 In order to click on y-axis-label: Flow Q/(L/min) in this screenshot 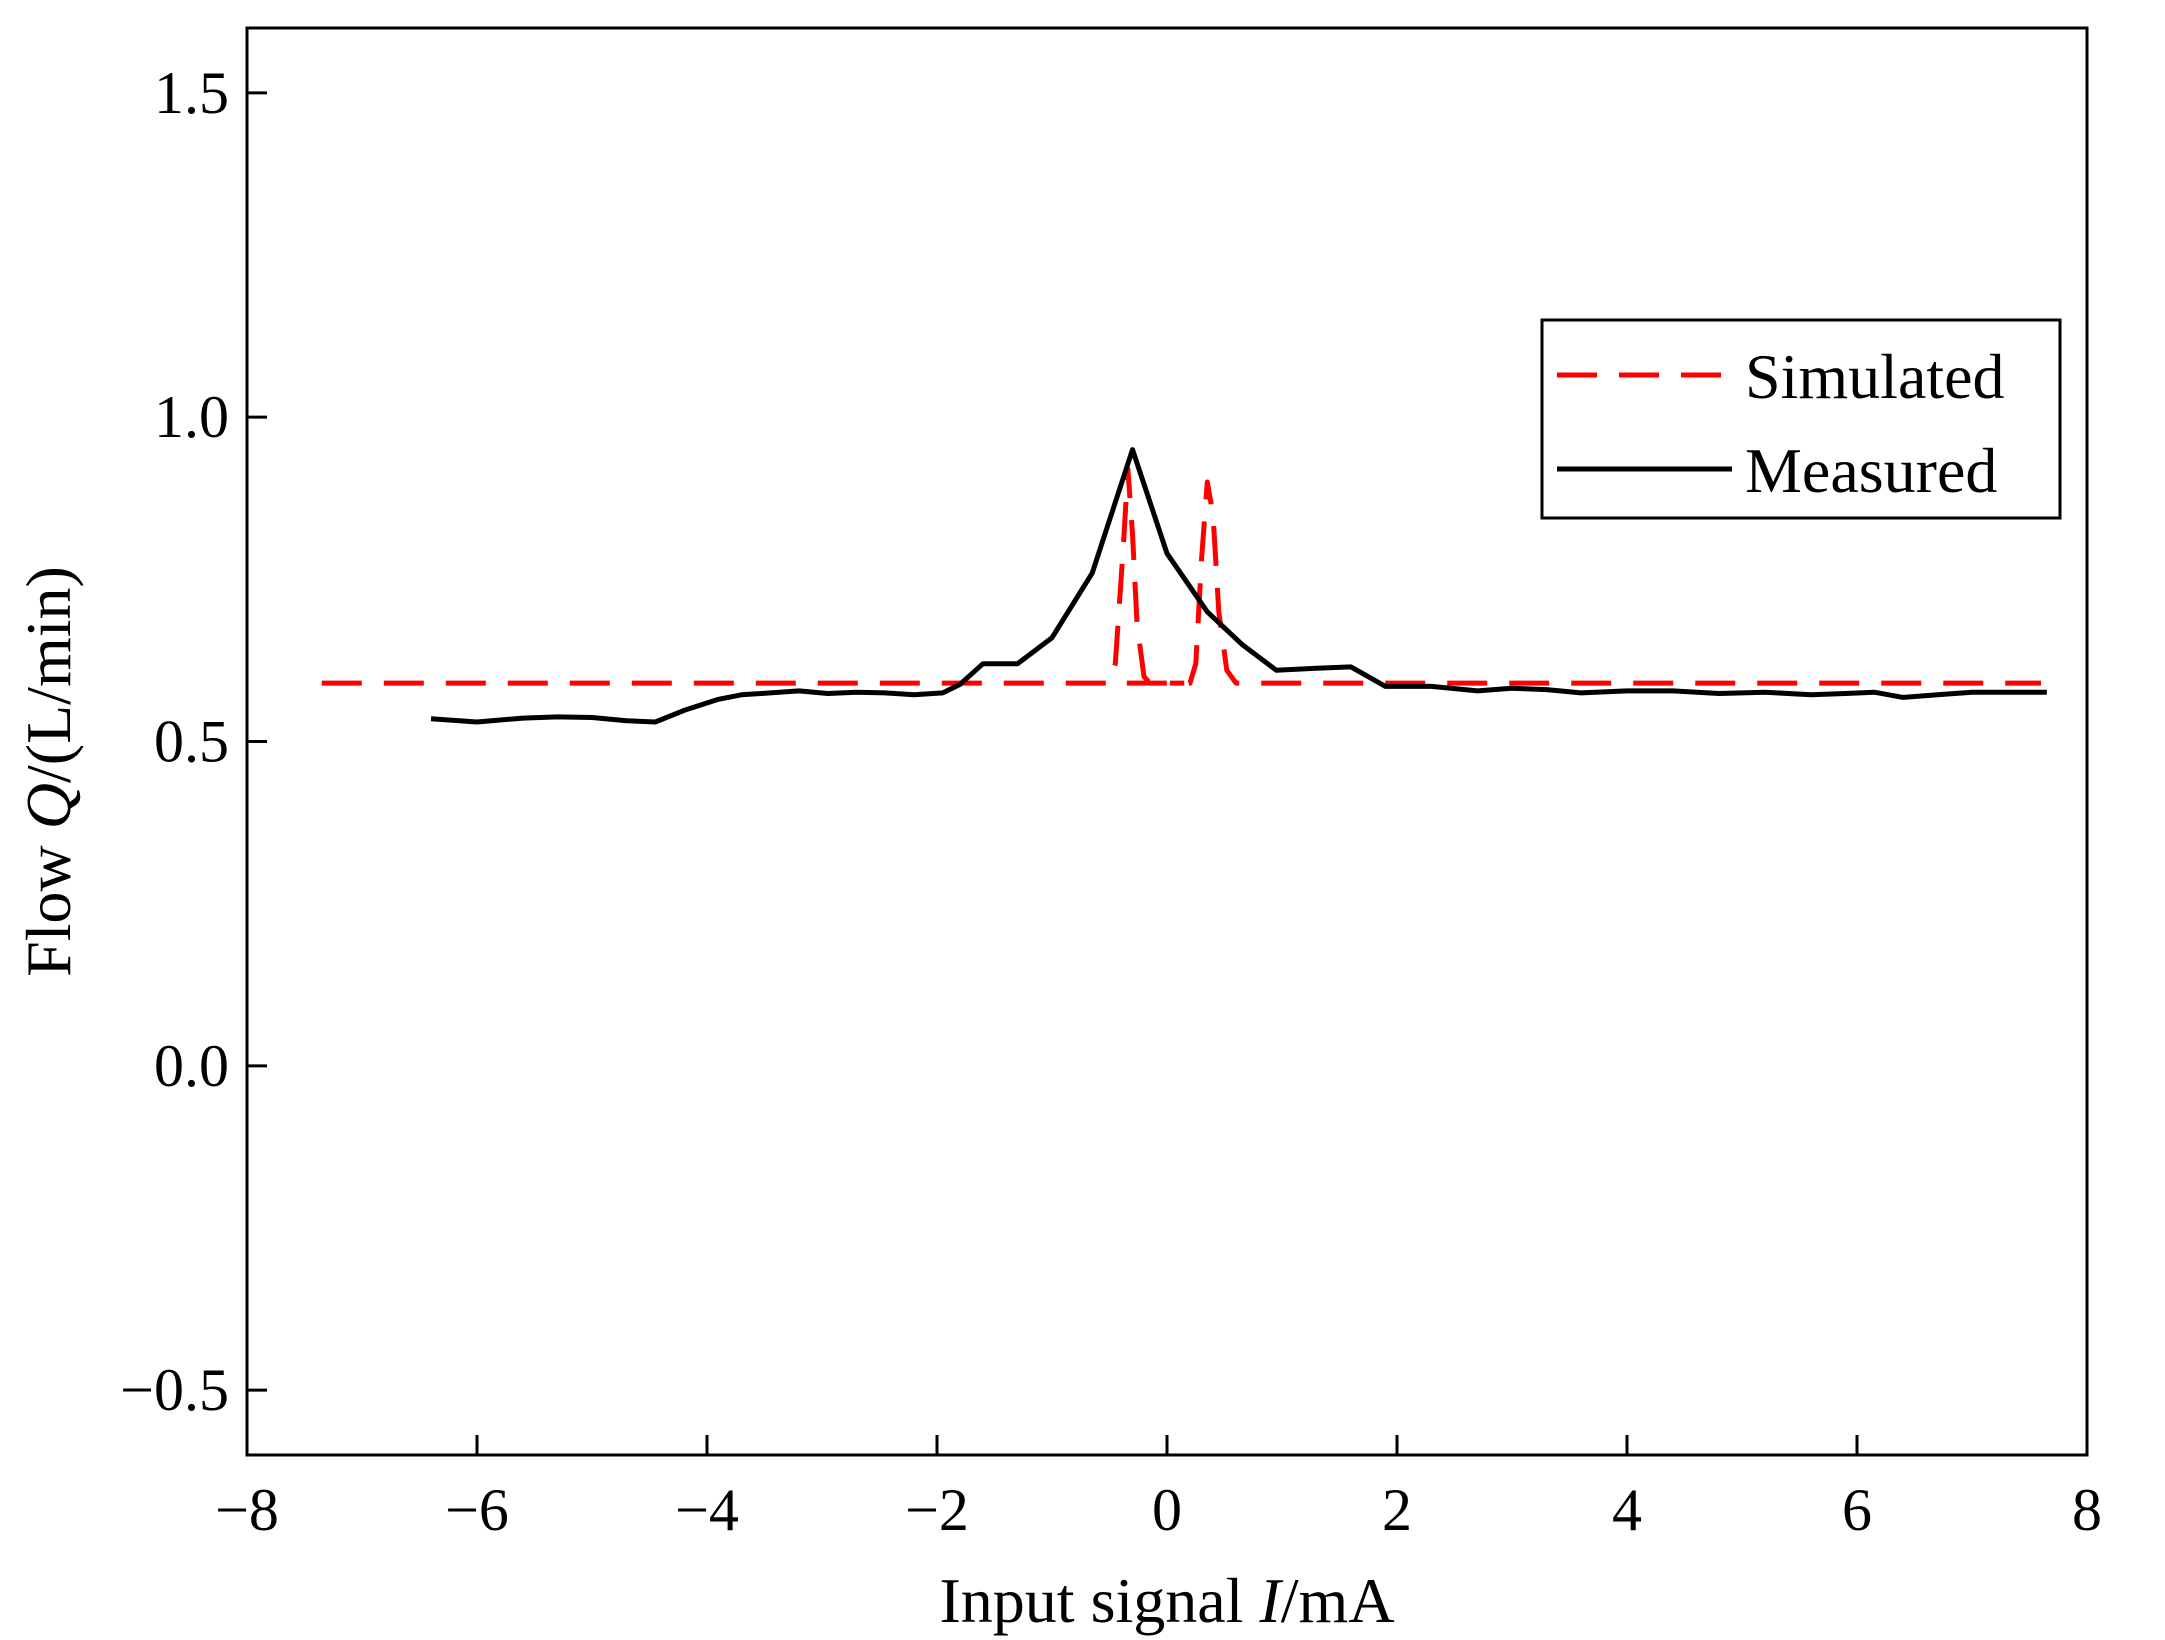, I will do `click(48, 771)`.